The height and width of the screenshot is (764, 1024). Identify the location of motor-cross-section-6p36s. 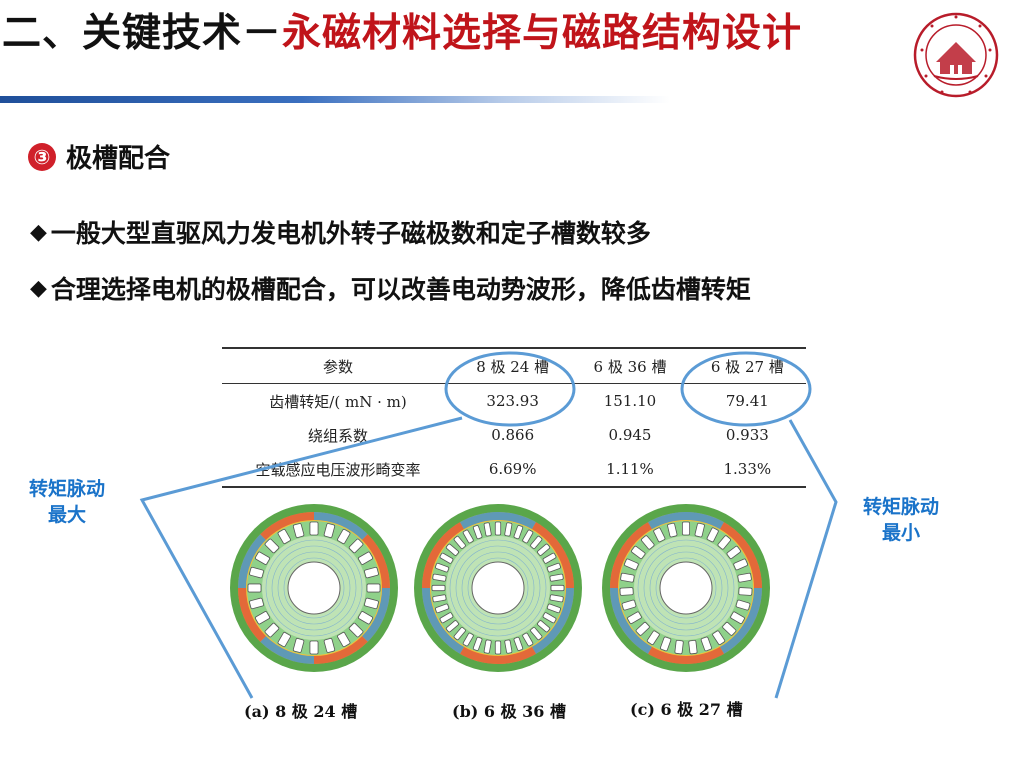
(498, 588).